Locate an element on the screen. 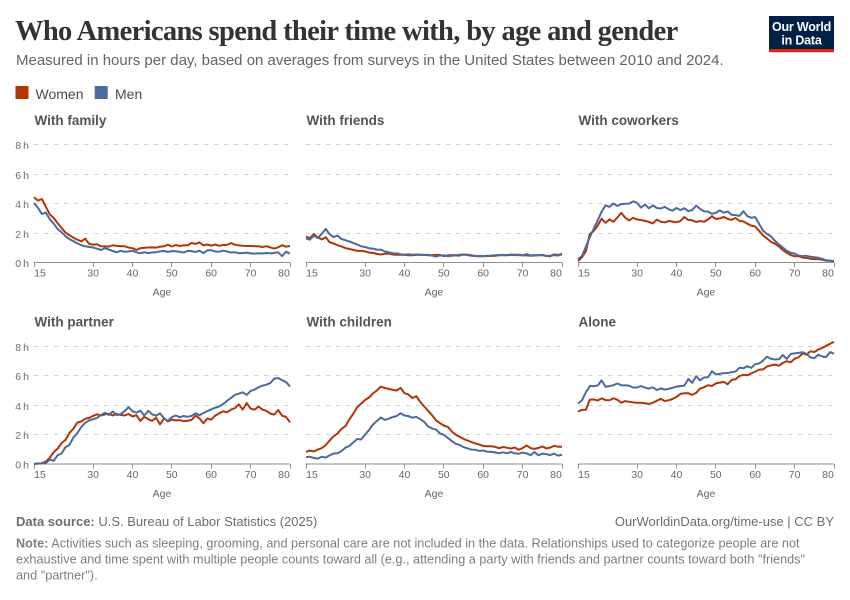 The width and height of the screenshot is (850, 600). svg-text: and "partner"). is located at coordinates (57, 576).